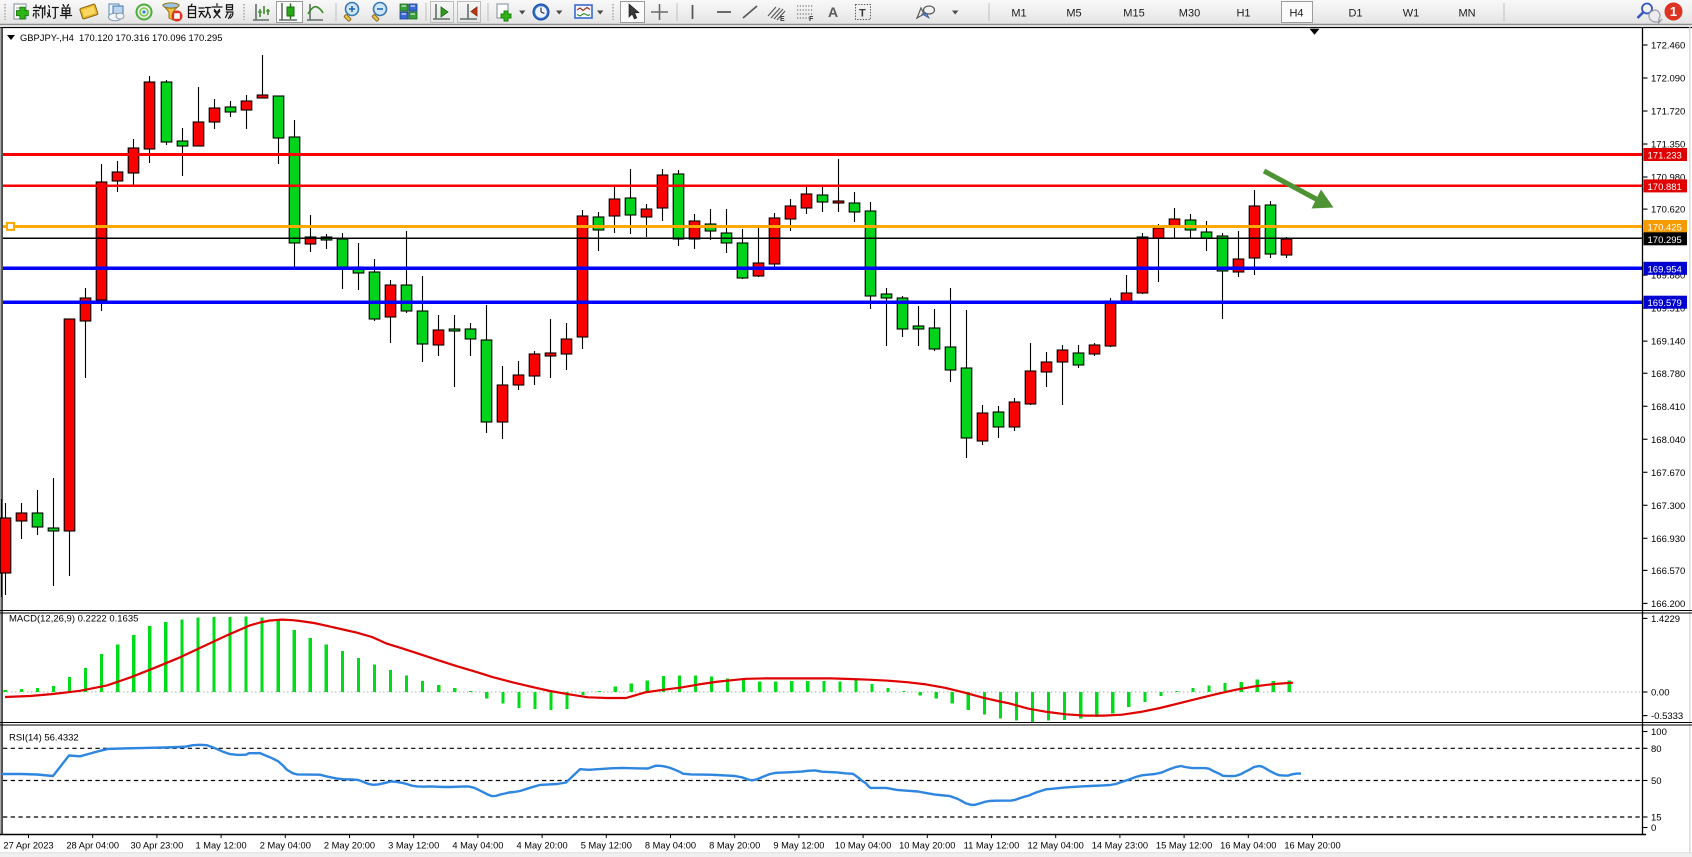 The height and width of the screenshot is (857, 1692). I want to click on svg-text: 171.233, so click(1665, 156).